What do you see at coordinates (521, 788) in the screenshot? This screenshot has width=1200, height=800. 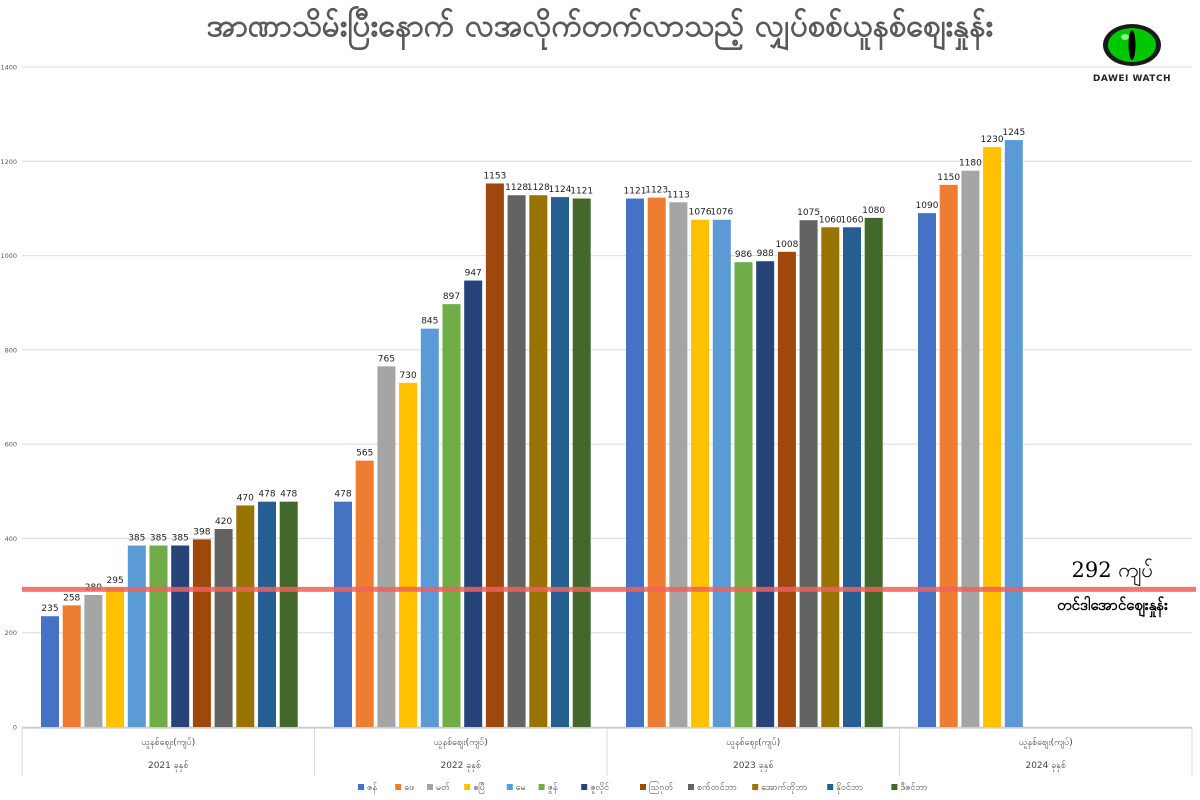 I see `legend-label: မေ` at bounding box center [521, 788].